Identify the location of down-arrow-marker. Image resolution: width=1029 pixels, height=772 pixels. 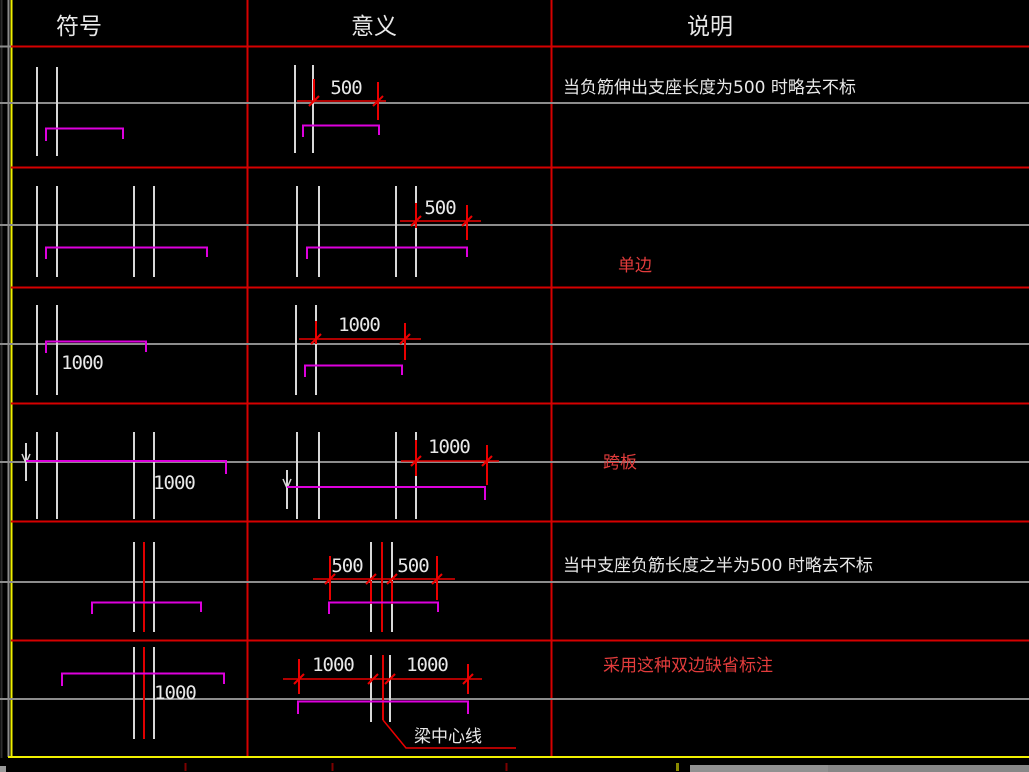
(26, 459).